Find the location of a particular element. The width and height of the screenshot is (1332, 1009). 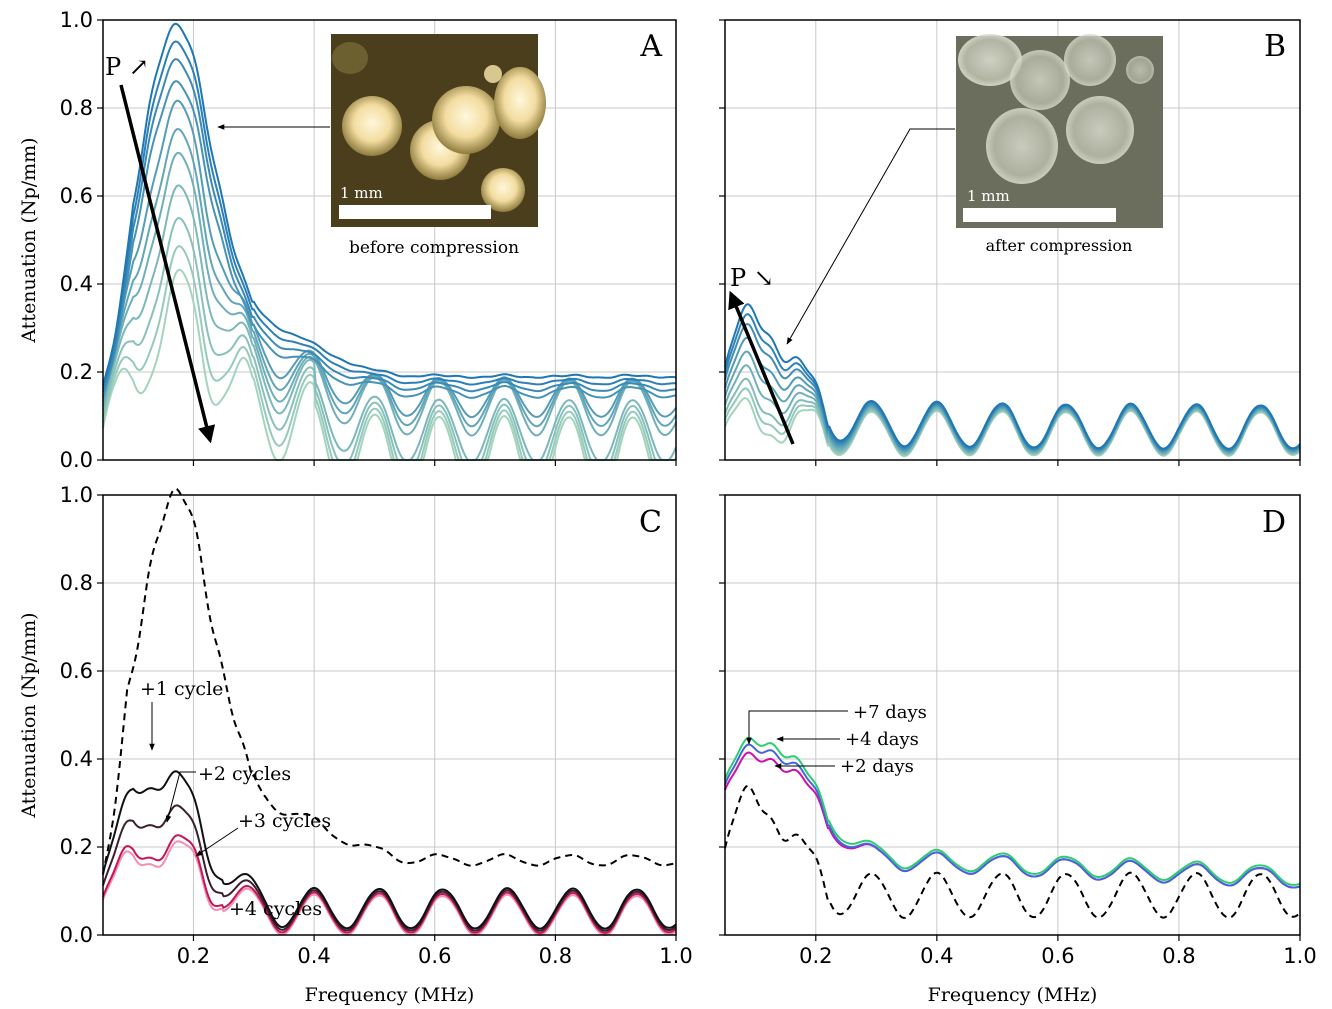

label-2-days: +2 days is located at coordinates (877, 766).